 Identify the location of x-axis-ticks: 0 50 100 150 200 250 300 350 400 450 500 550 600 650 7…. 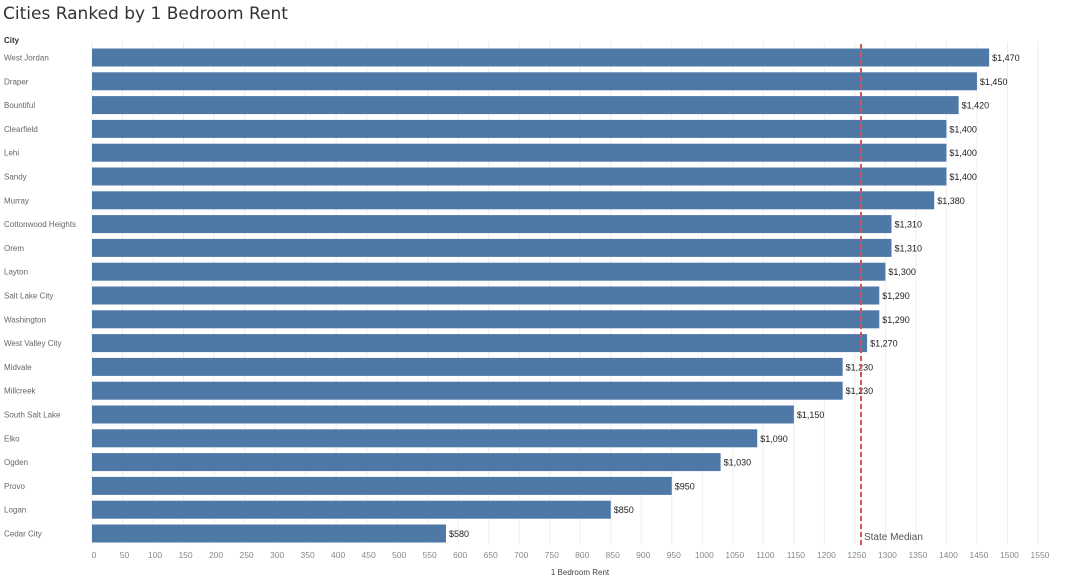
(571, 555).